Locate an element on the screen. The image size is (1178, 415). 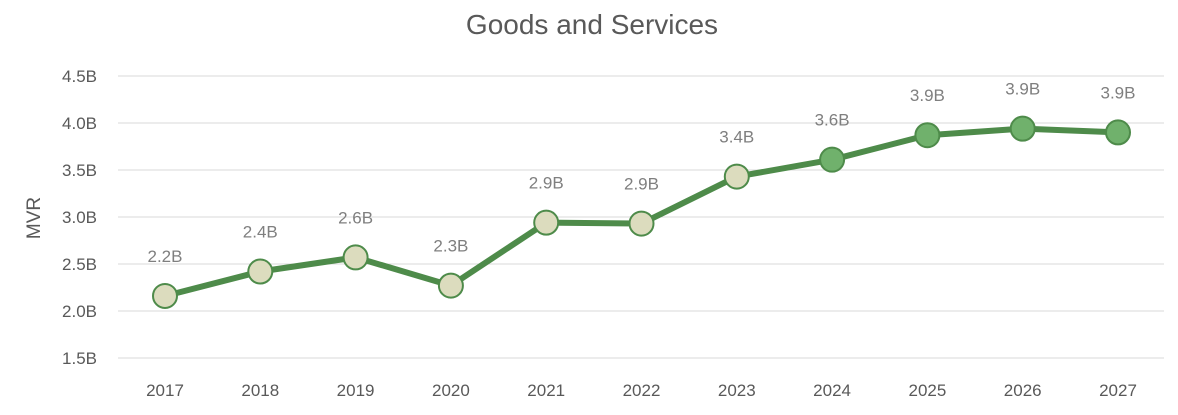
data-label-2024: 3.6B is located at coordinates (832, 120).